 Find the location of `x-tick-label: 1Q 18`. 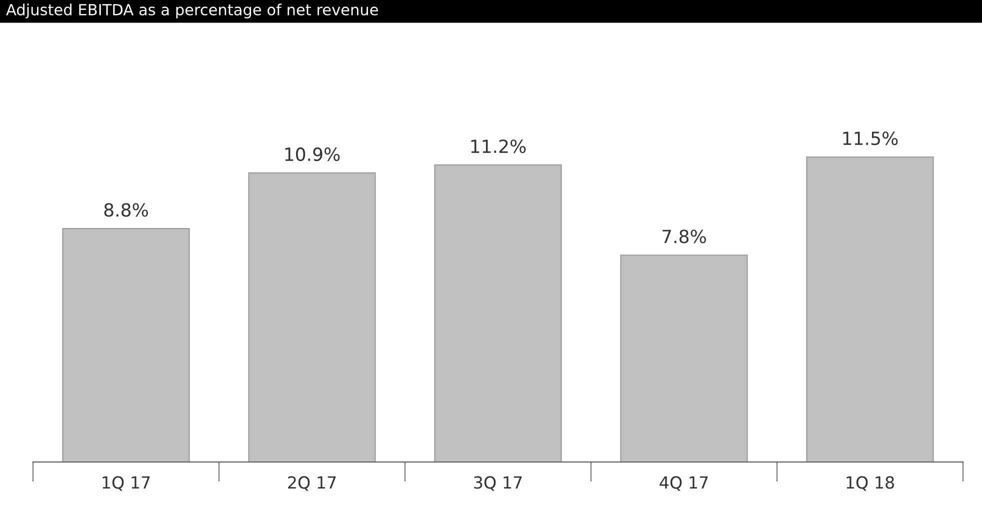

x-tick-label: 1Q 18 is located at coordinates (870, 483).